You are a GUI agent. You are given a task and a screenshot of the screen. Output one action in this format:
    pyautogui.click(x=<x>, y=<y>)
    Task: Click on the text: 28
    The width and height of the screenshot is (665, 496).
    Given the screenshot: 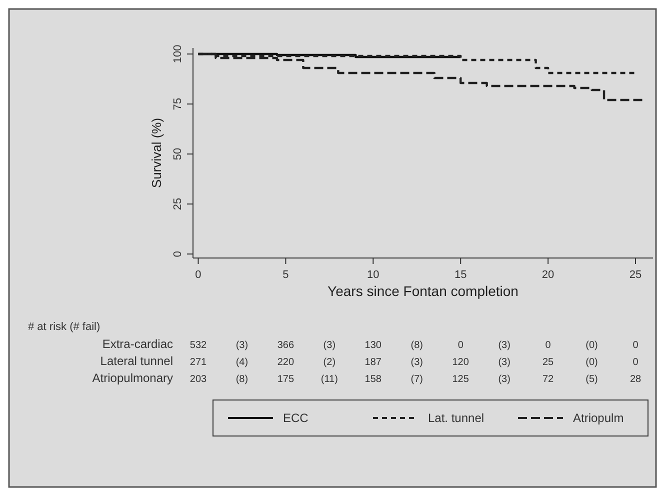 What is the action you would take?
    pyautogui.click(x=636, y=379)
    